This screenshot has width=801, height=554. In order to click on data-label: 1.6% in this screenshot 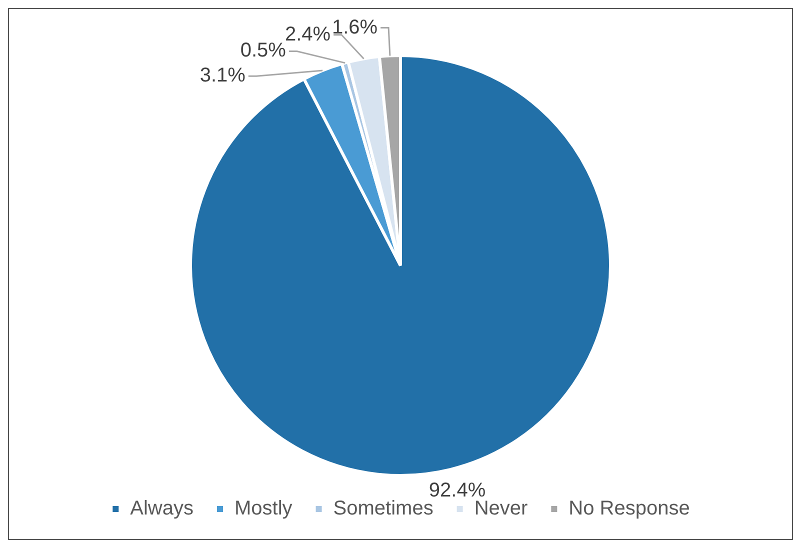, I will do `click(355, 27)`.